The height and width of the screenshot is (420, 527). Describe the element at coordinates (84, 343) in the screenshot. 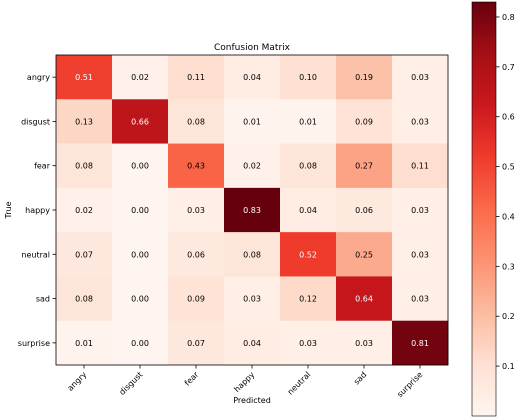

I see `cell-value-label: 0.01` at that location.